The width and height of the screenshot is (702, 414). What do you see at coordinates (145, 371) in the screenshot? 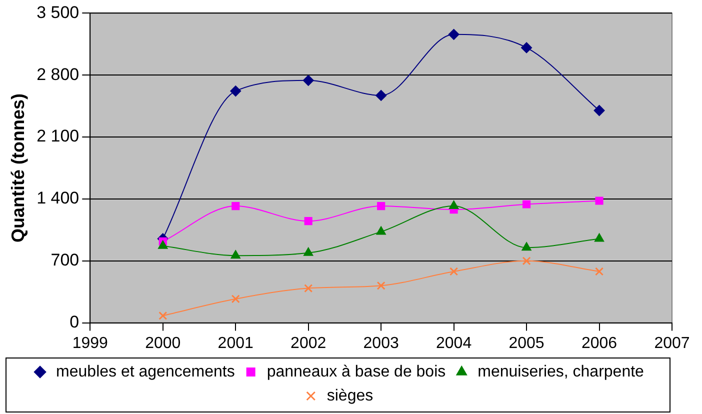
I see `legend-label: meubles et agencements` at bounding box center [145, 371].